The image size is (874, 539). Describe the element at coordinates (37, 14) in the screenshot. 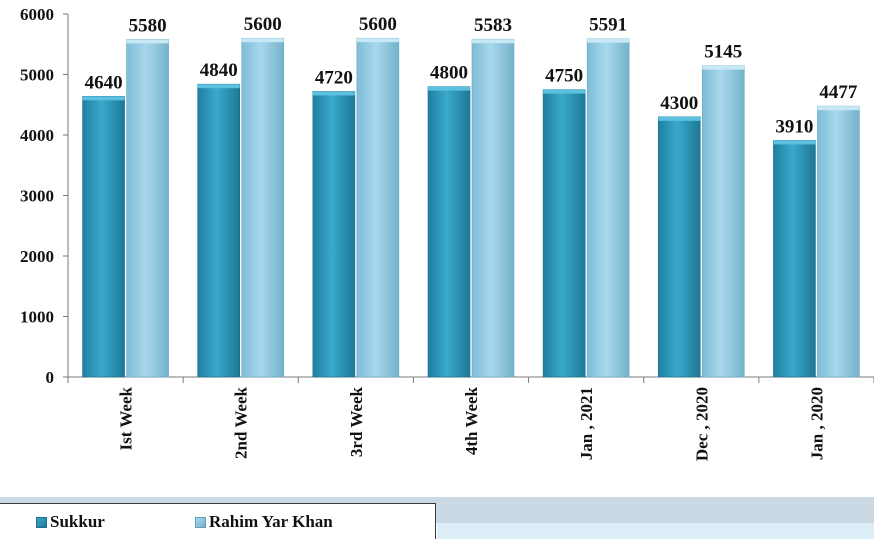

I see `y-tick-label: 6000` at that location.